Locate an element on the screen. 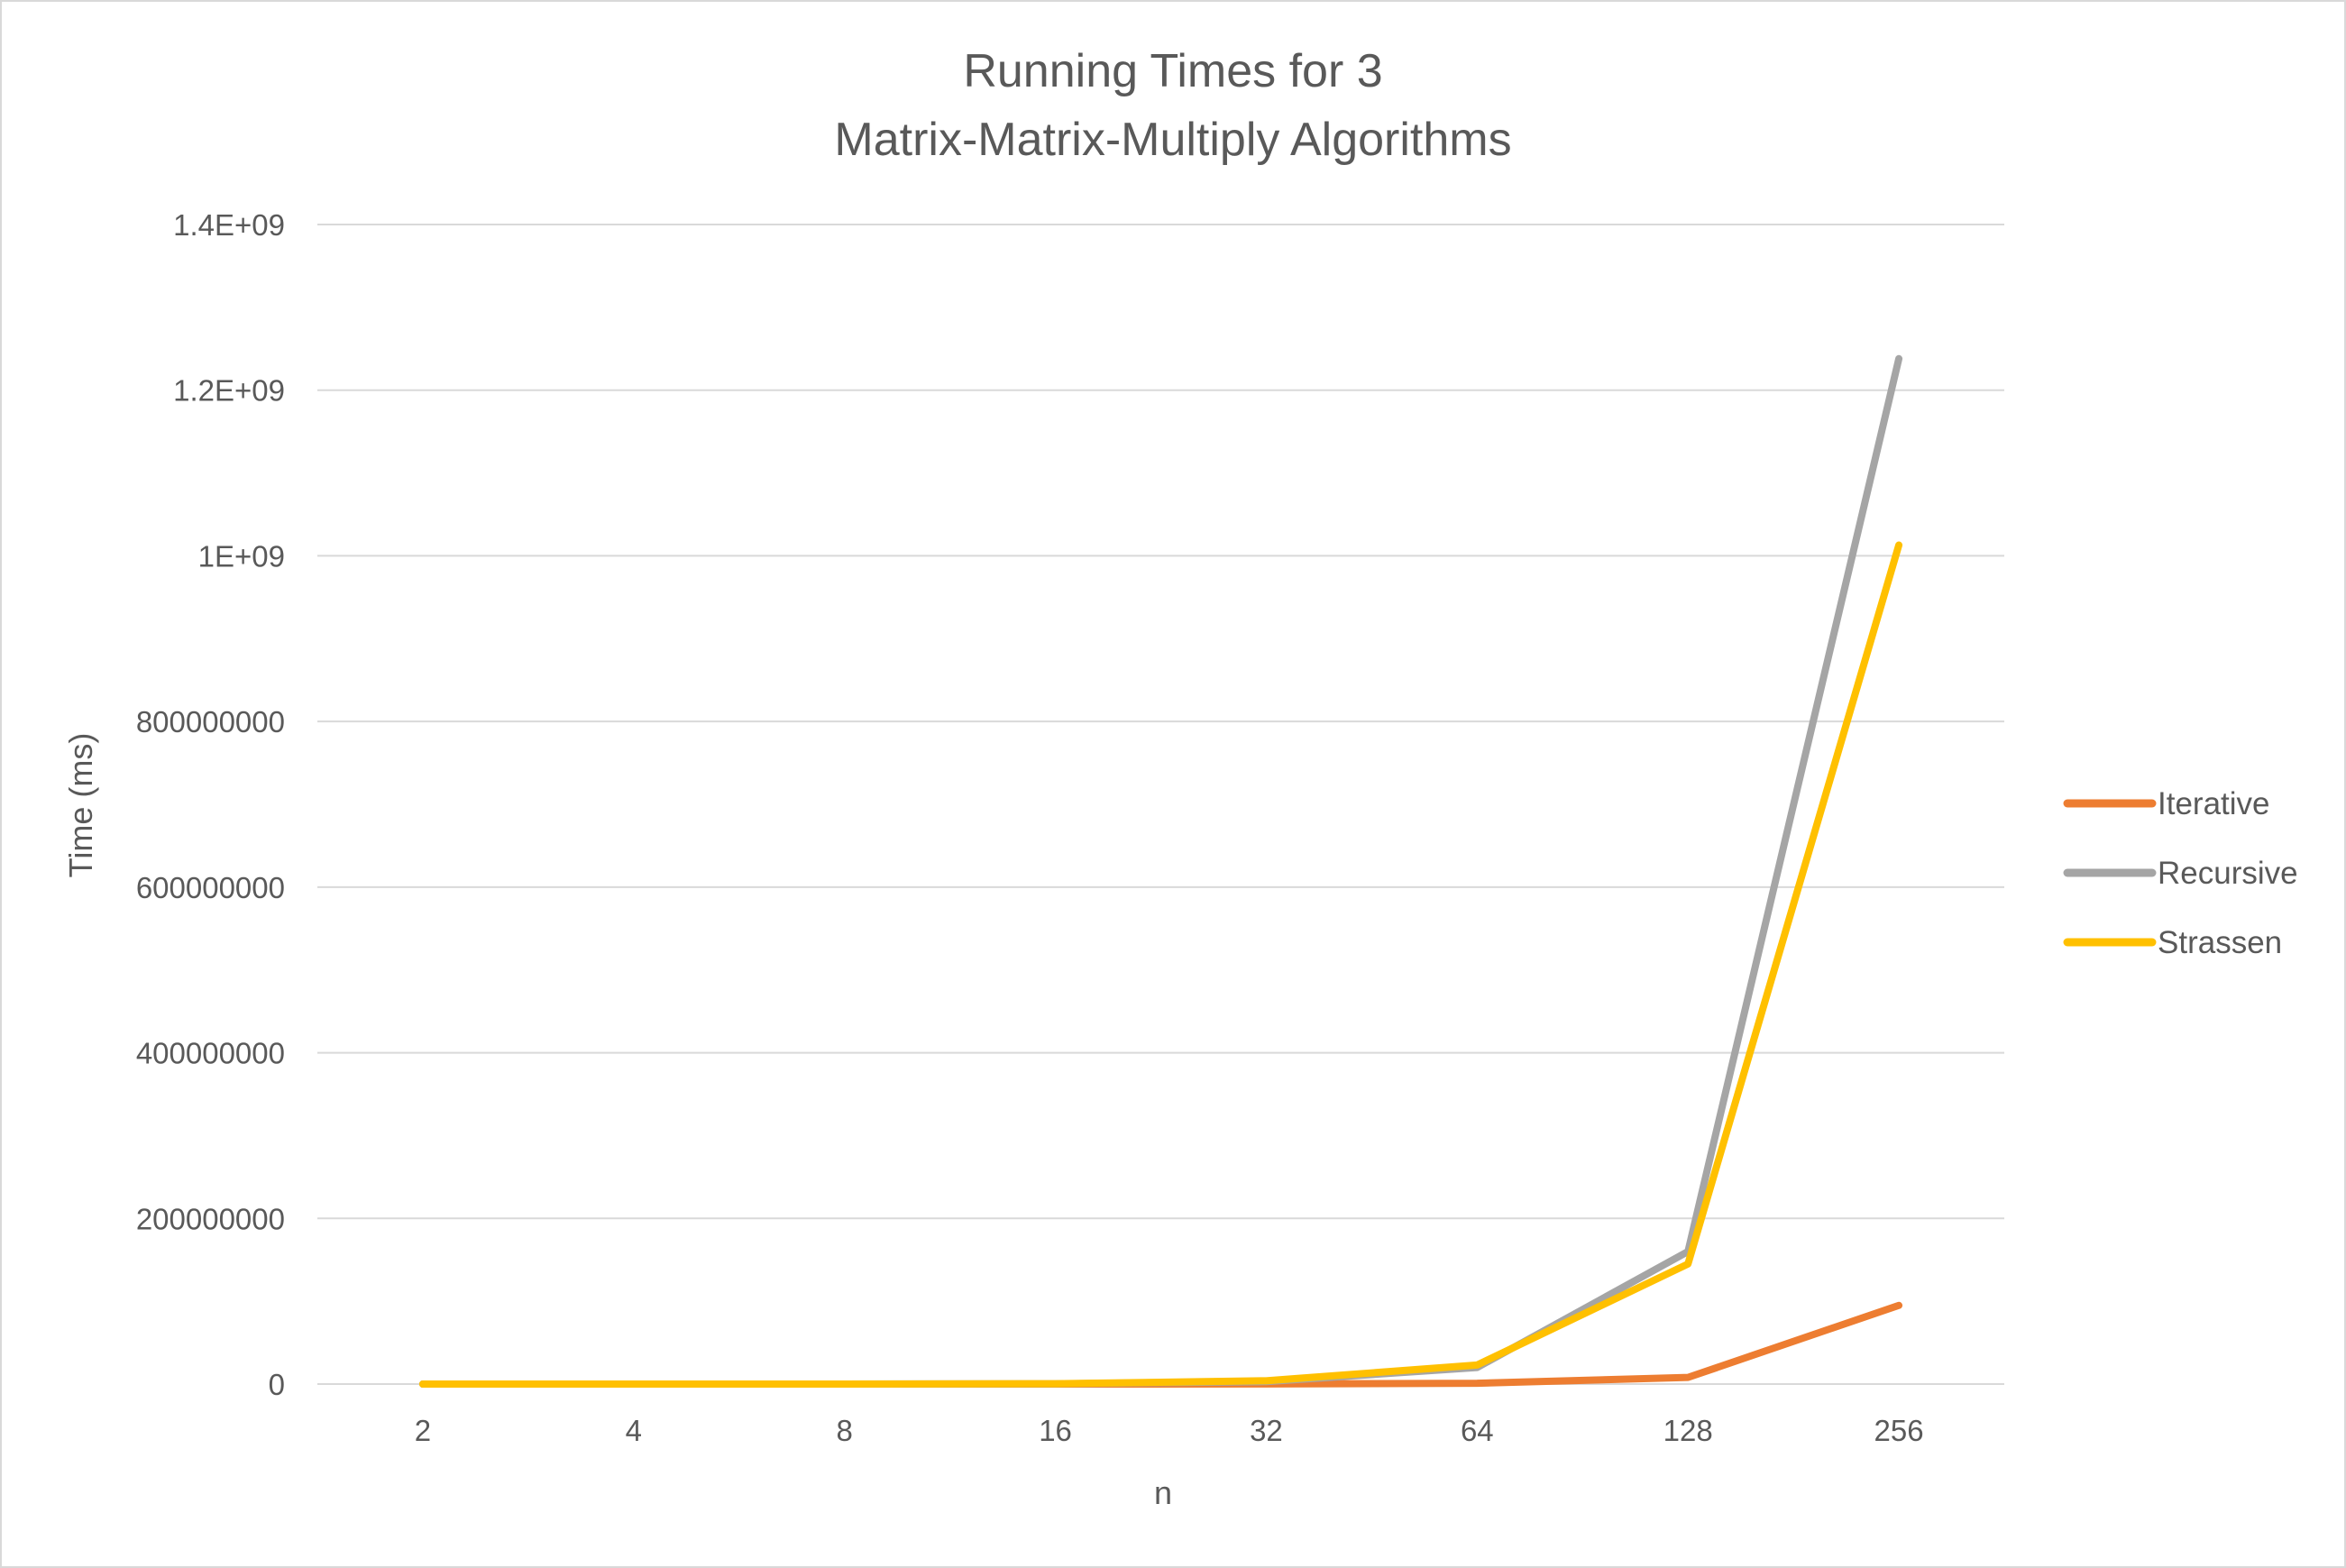 Image resolution: width=2346 pixels, height=1568 pixels. x-axis-ticks: 2 4 8 16 32 64 128 256 is located at coordinates (1169, 1430).